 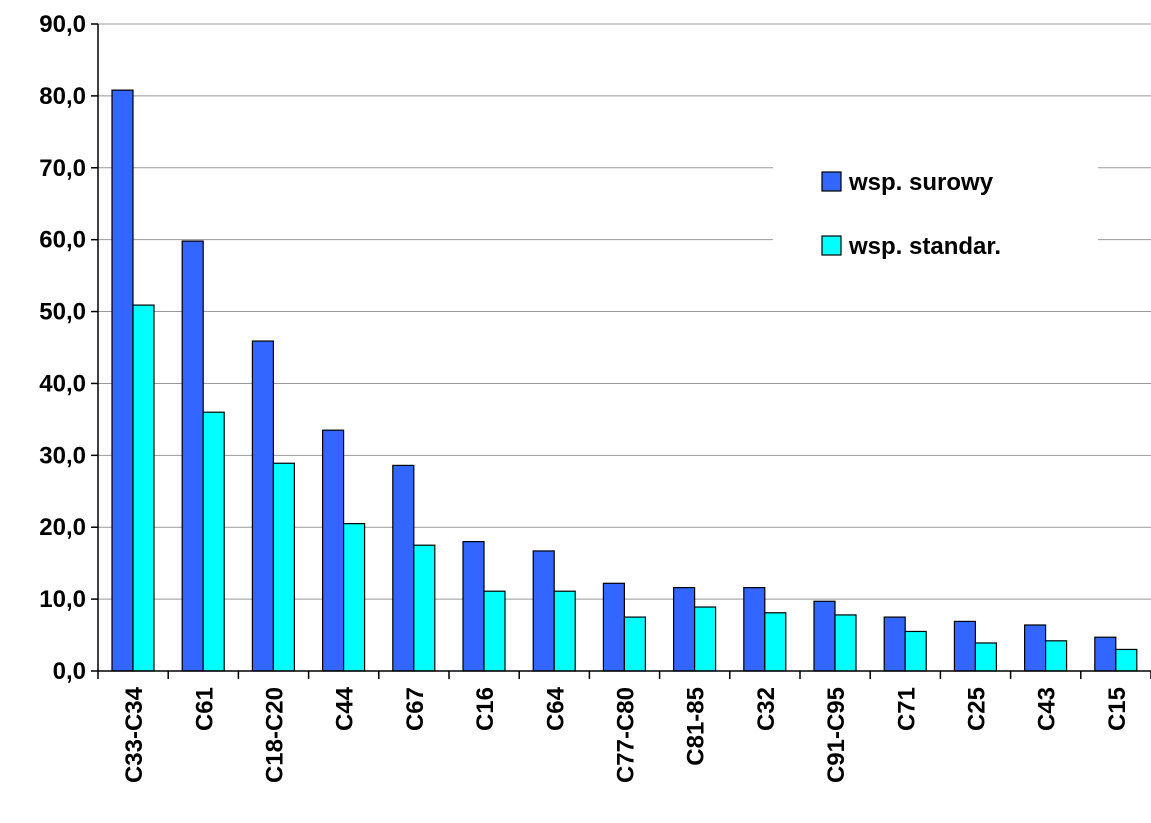 I want to click on y-tick-label: 70,0, so click(x=62, y=168).